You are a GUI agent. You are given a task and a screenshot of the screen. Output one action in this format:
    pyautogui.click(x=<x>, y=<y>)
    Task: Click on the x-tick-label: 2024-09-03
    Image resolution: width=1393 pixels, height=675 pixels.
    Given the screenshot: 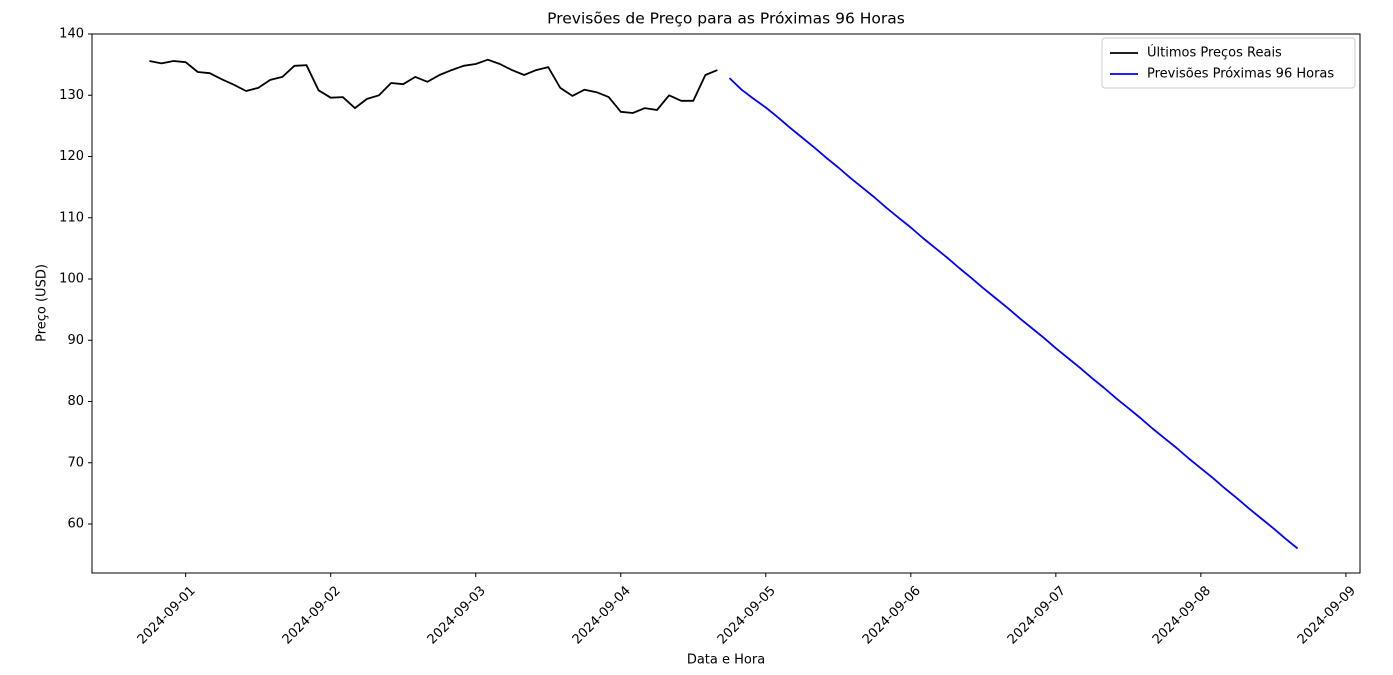 What is the action you would take?
    pyautogui.click(x=457, y=615)
    